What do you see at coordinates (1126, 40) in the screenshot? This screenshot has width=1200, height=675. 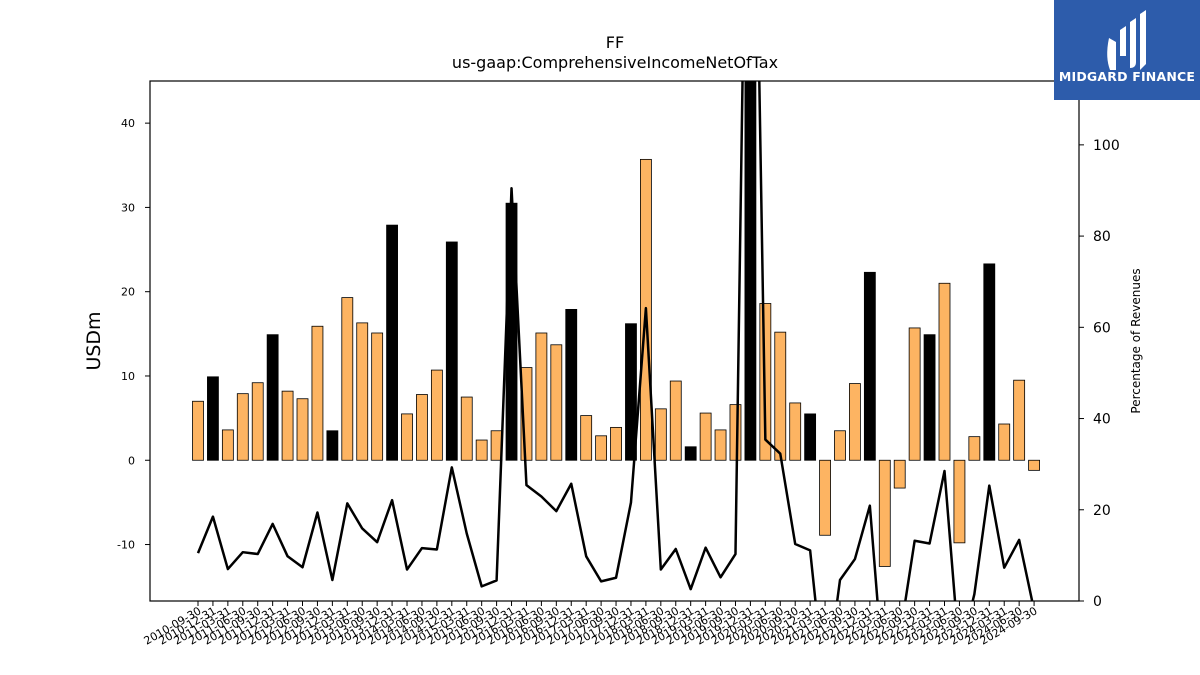 I see `logo-mark-icon` at bounding box center [1126, 40].